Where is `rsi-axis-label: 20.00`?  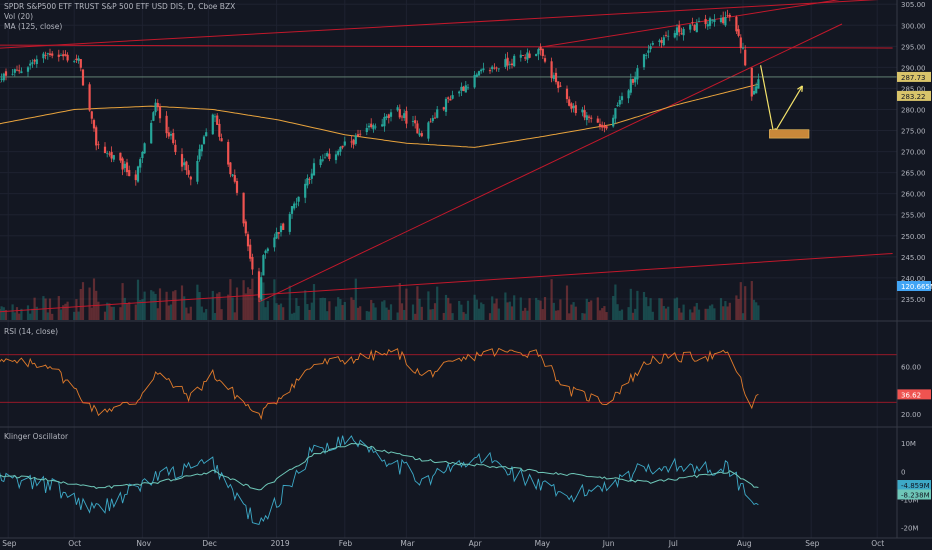
rsi-axis-label: 20.00 is located at coordinates (911, 415).